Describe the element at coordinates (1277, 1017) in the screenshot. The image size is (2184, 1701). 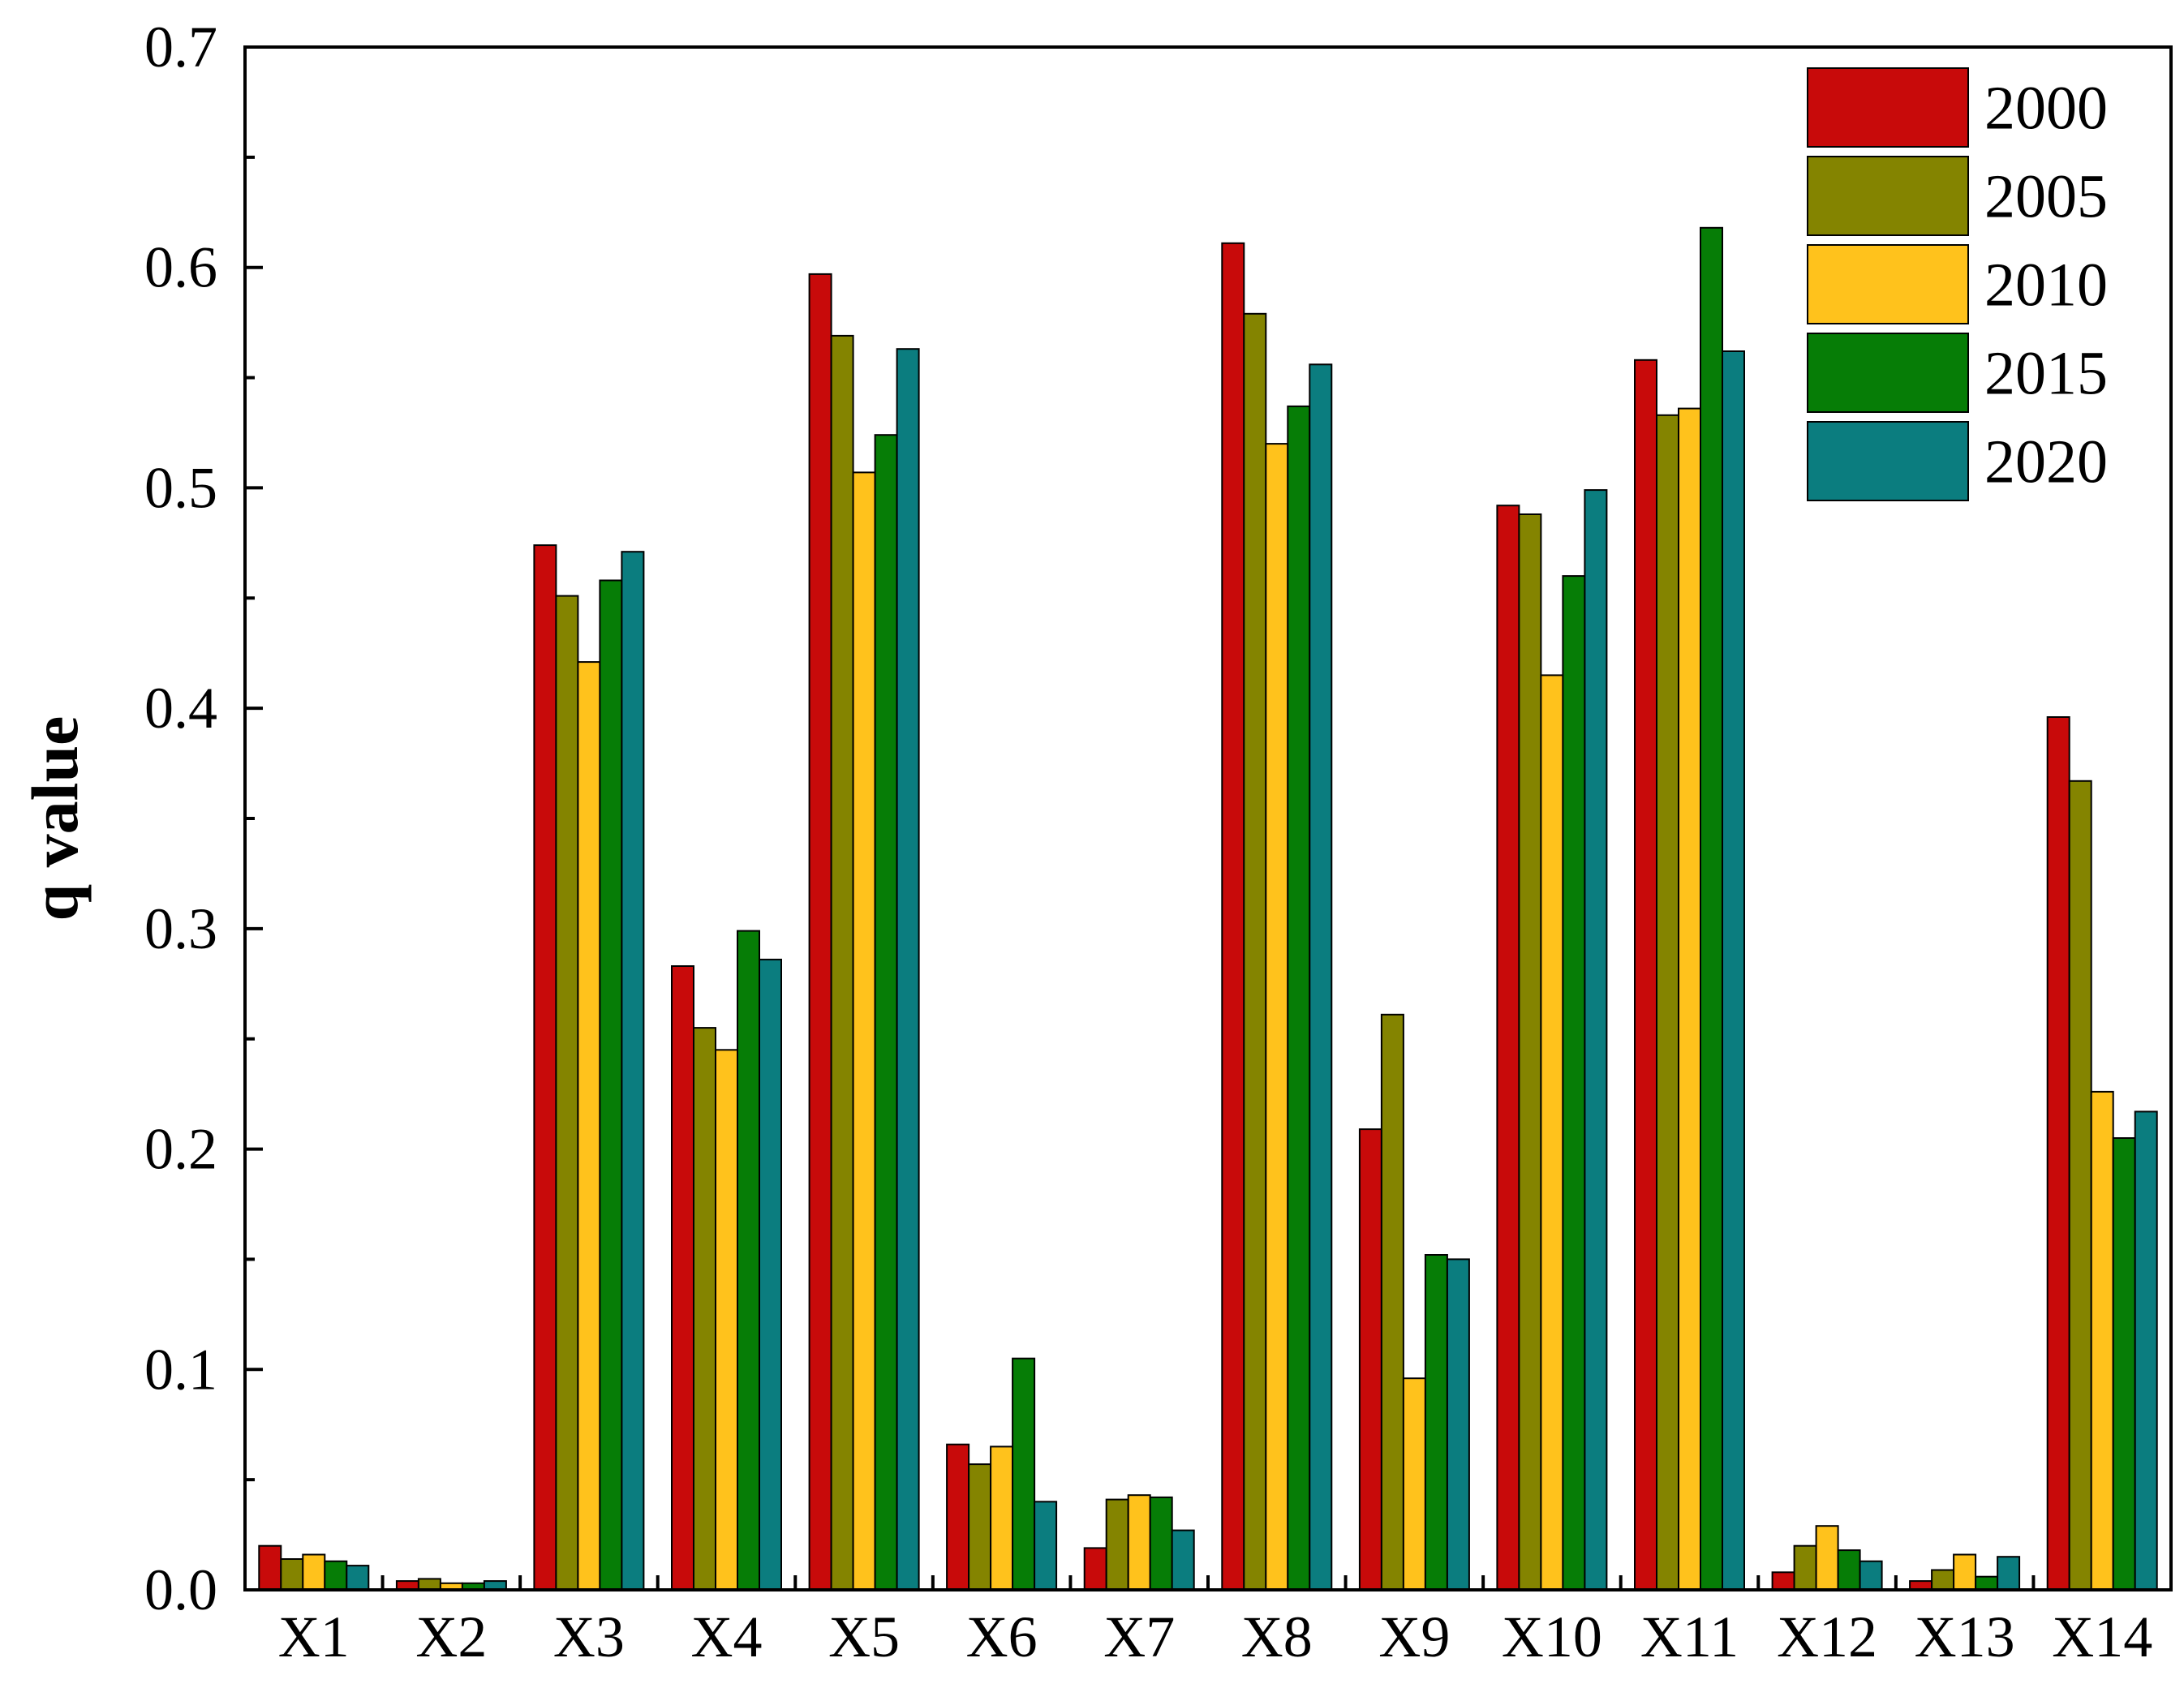
I see `bar-x8-2010` at that location.